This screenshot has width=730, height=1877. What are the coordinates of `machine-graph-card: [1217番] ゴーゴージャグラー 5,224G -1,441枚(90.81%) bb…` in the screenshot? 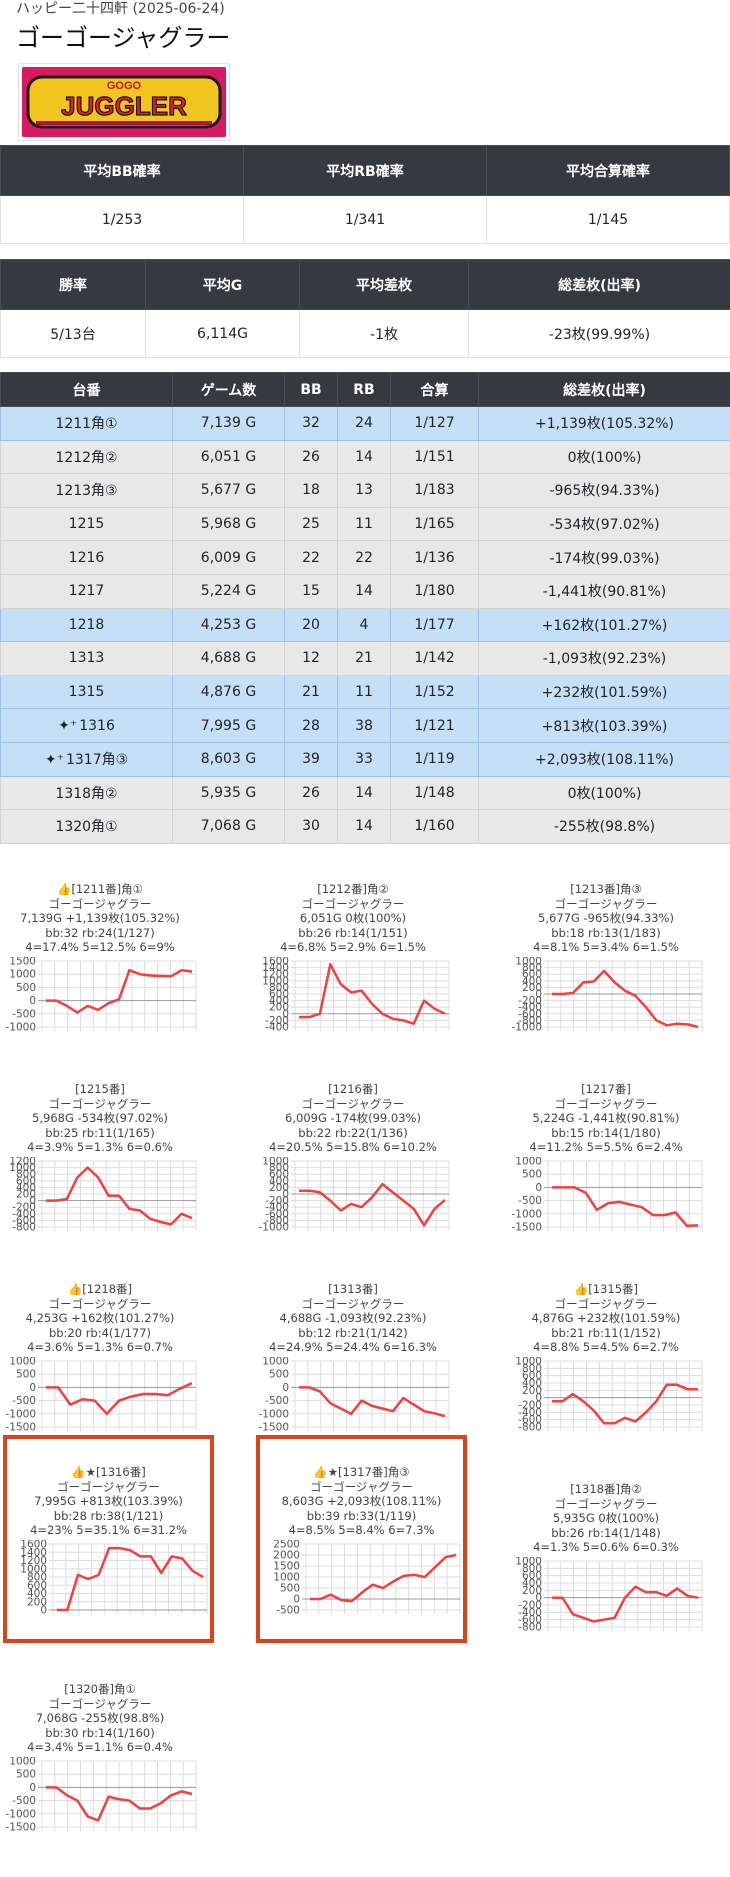 It's located at (606, 1149).